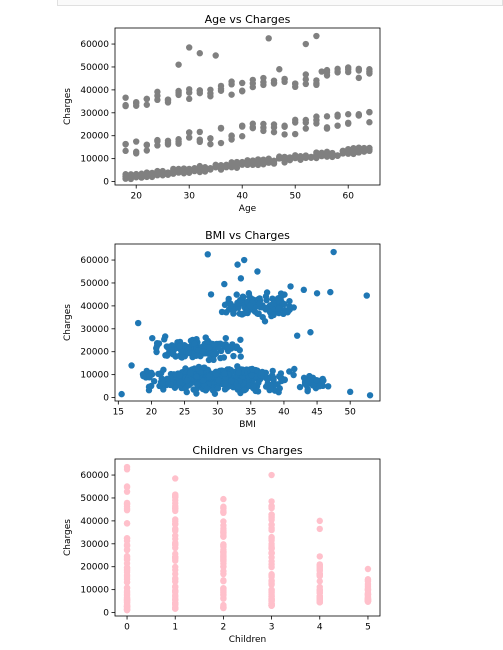  Describe the element at coordinates (189, 197) in the screenshot. I see `x-tick-label: 30` at that location.